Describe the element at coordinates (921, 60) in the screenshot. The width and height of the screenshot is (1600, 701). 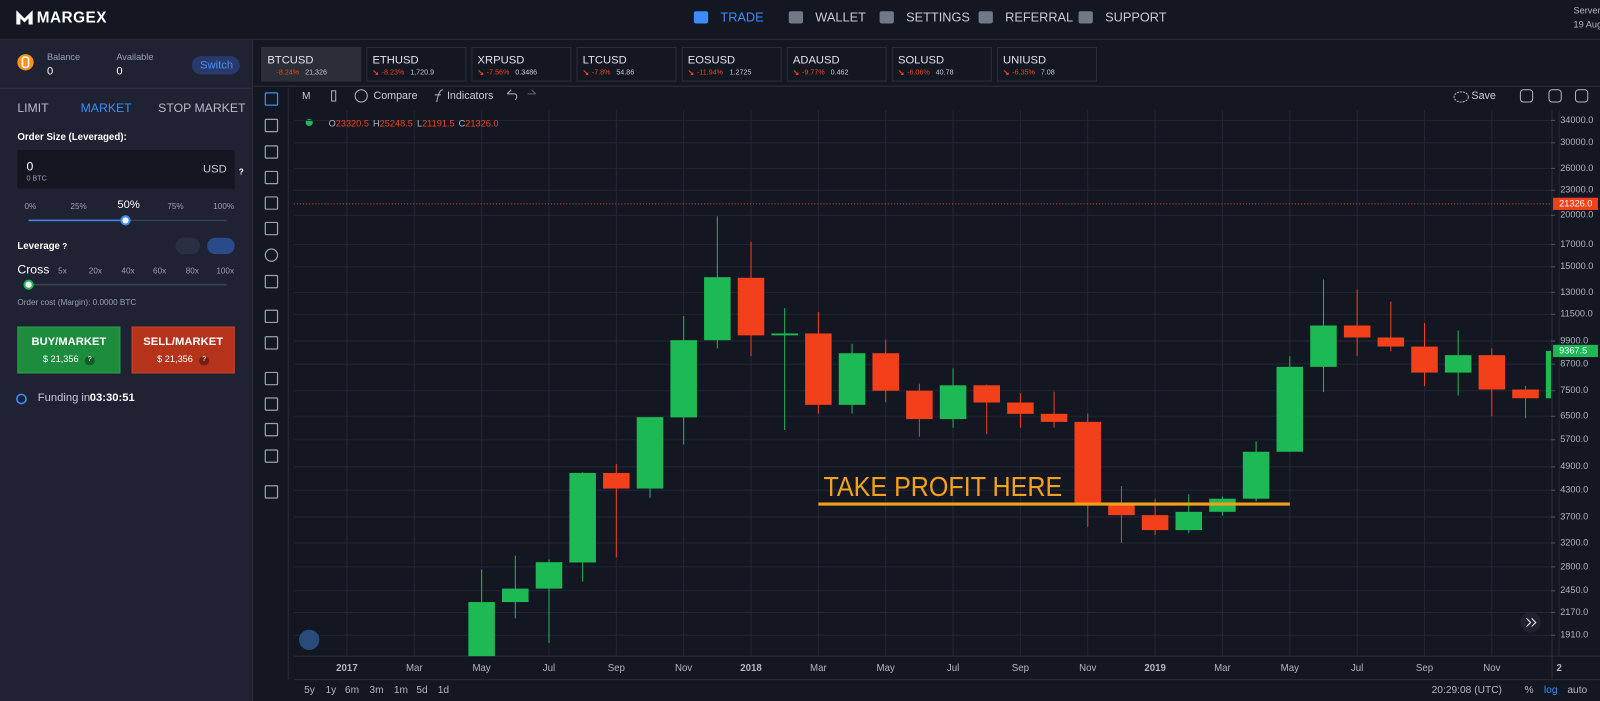
I see `ticker-symbol: SOLUSD` at that location.